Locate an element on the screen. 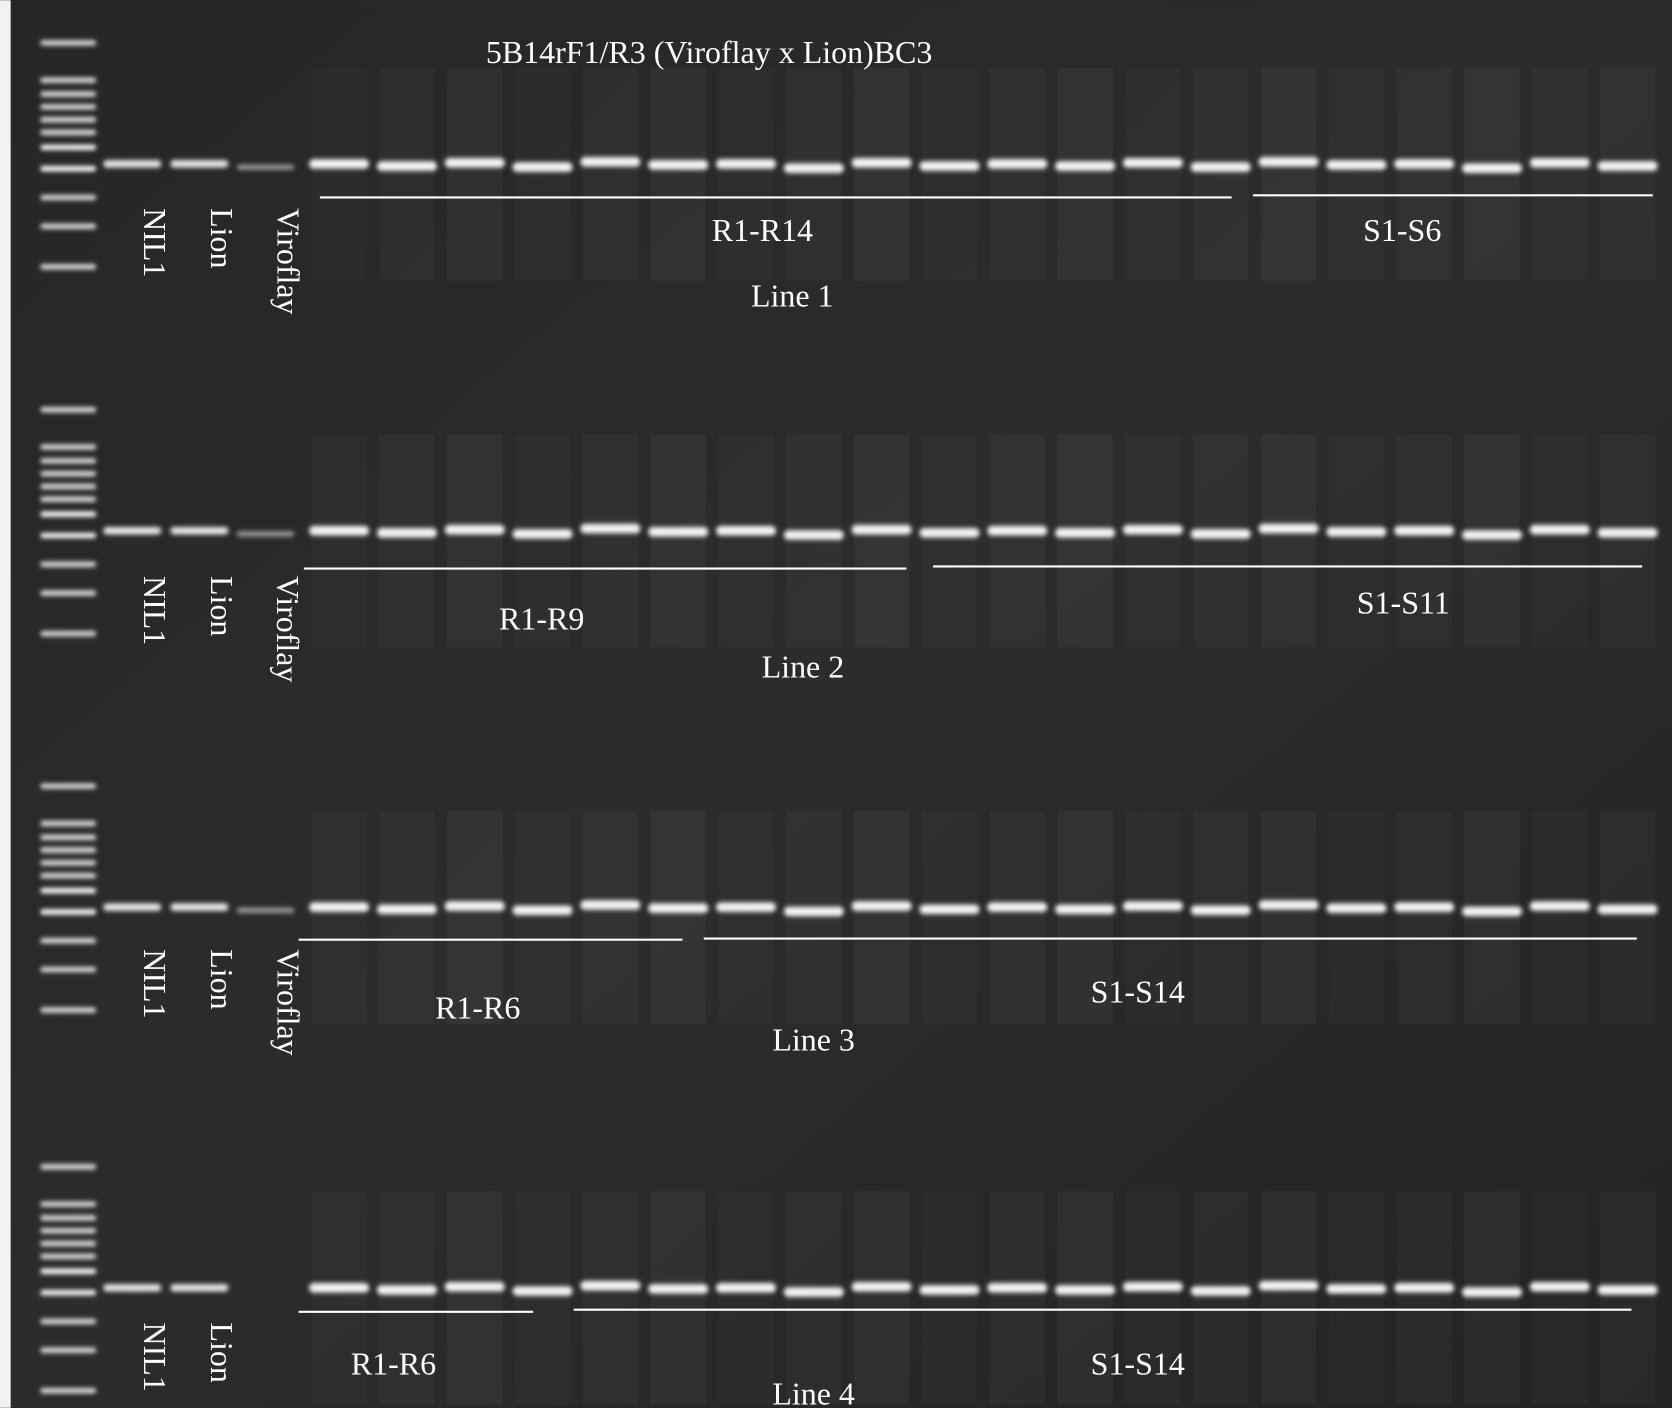 The image size is (1672, 1408). line-label: Line 3 is located at coordinates (813, 1040).